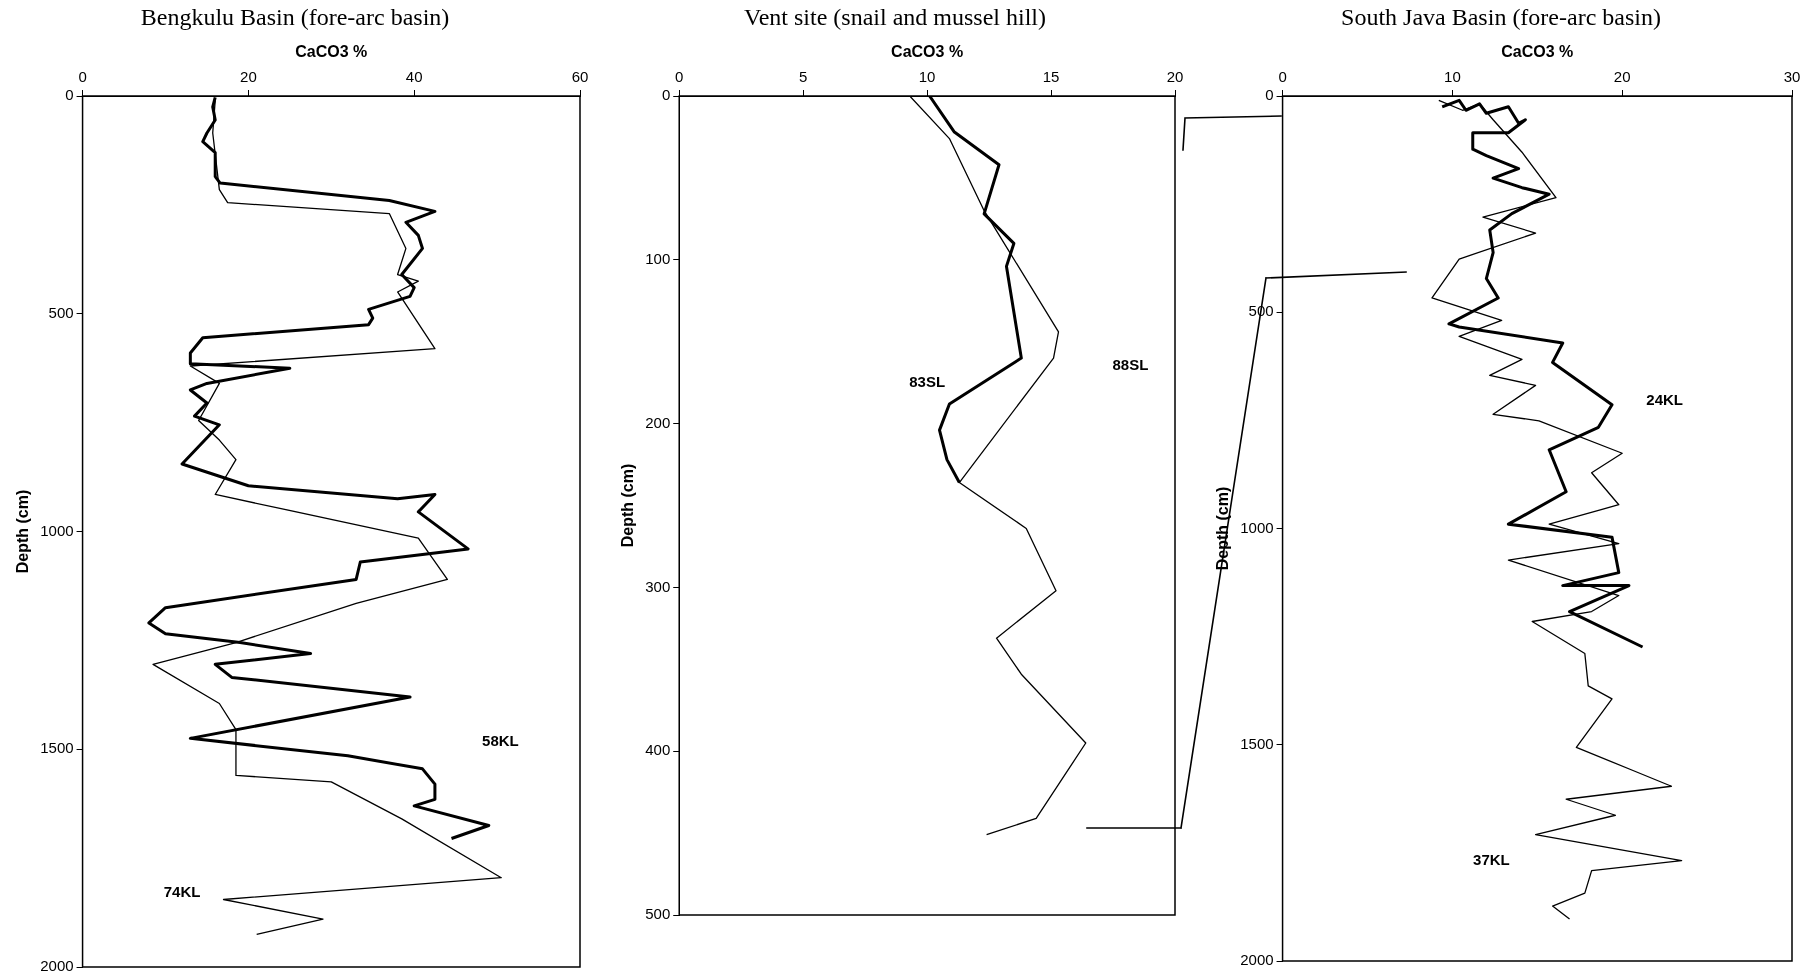 The height and width of the screenshot is (979, 1815). Describe the element at coordinates (1664, 400) in the screenshot. I see `annotation: 24KL` at that location.